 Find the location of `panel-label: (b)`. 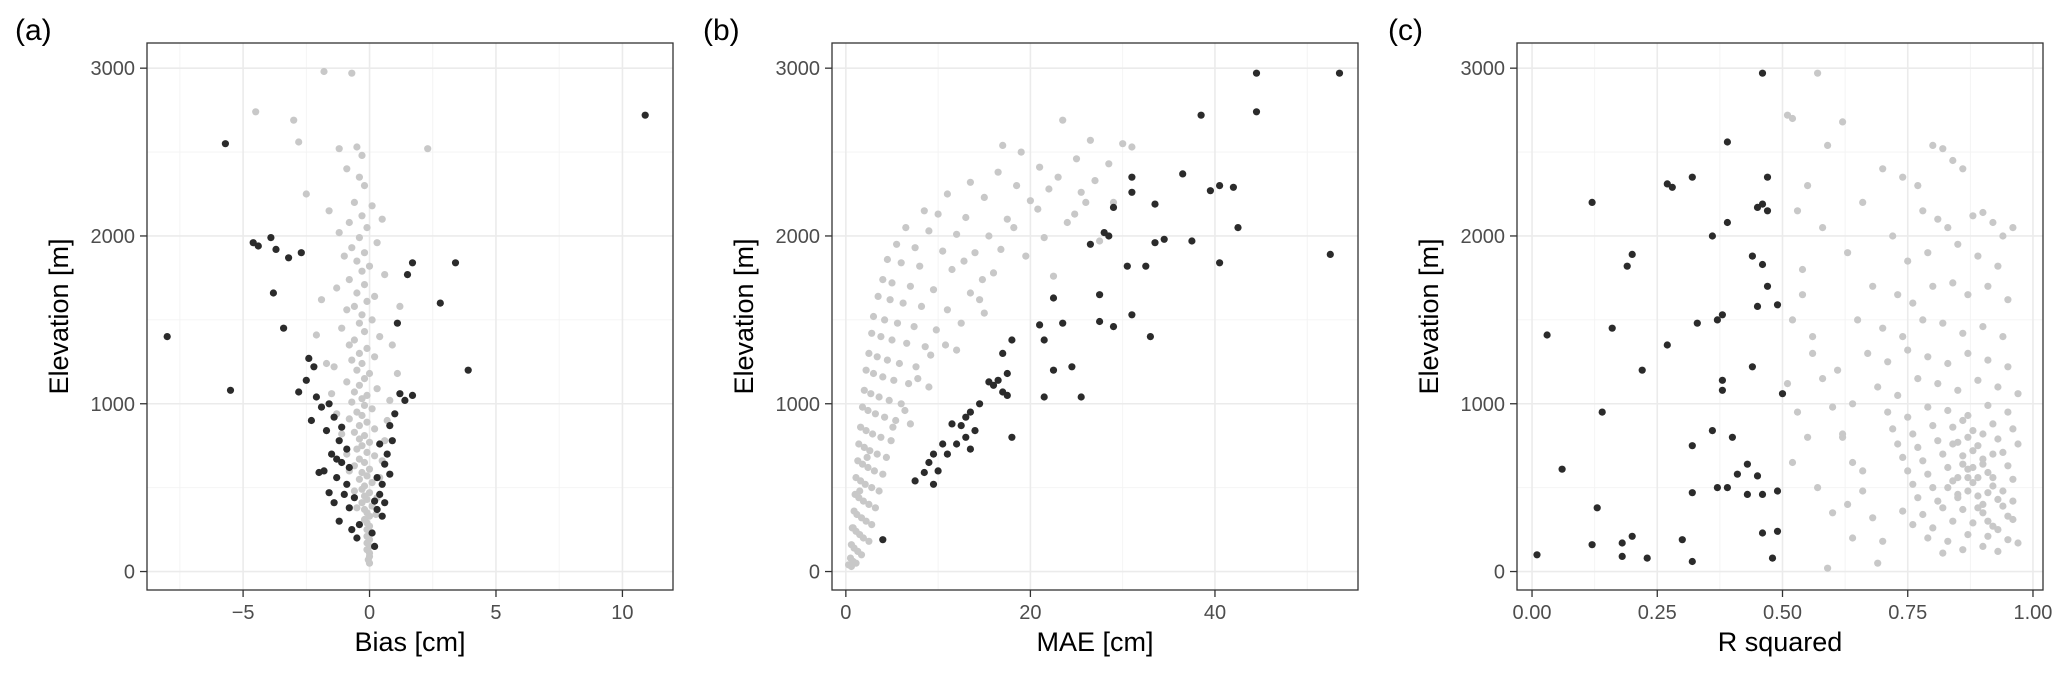

panel-label: (b) is located at coordinates (721, 30).